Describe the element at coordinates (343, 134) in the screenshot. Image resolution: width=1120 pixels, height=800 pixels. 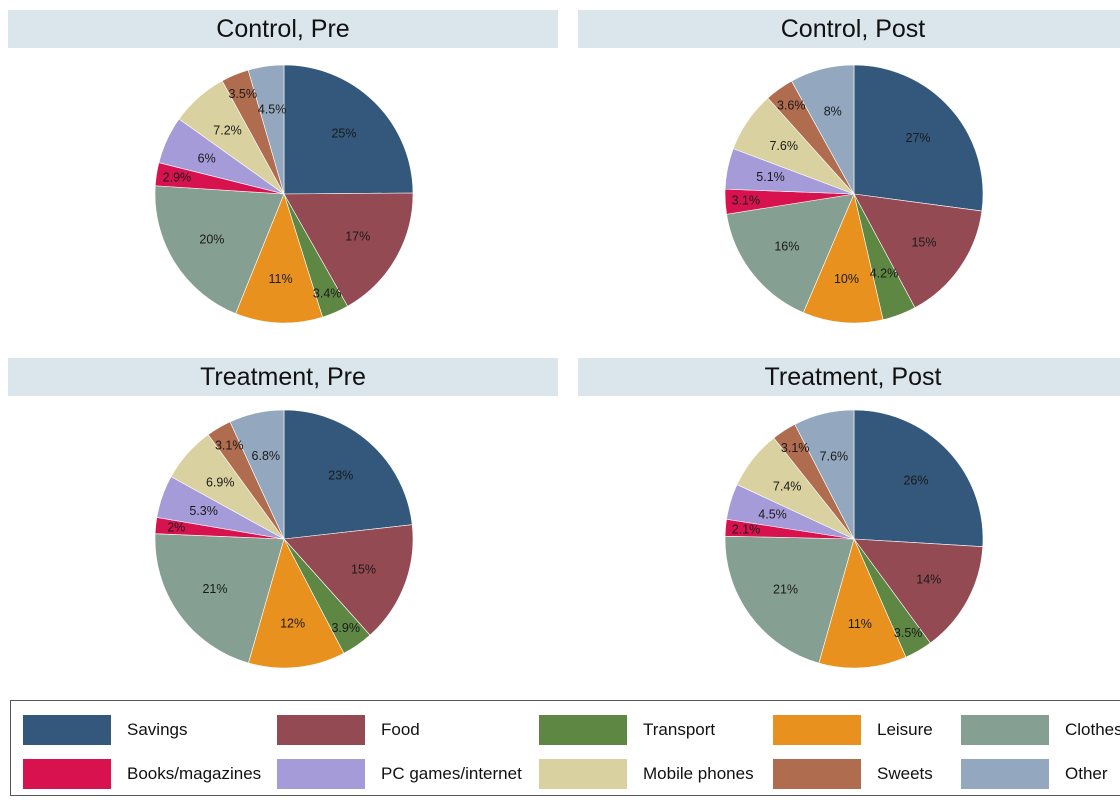
I see `slice-label-savings: 25%` at that location.